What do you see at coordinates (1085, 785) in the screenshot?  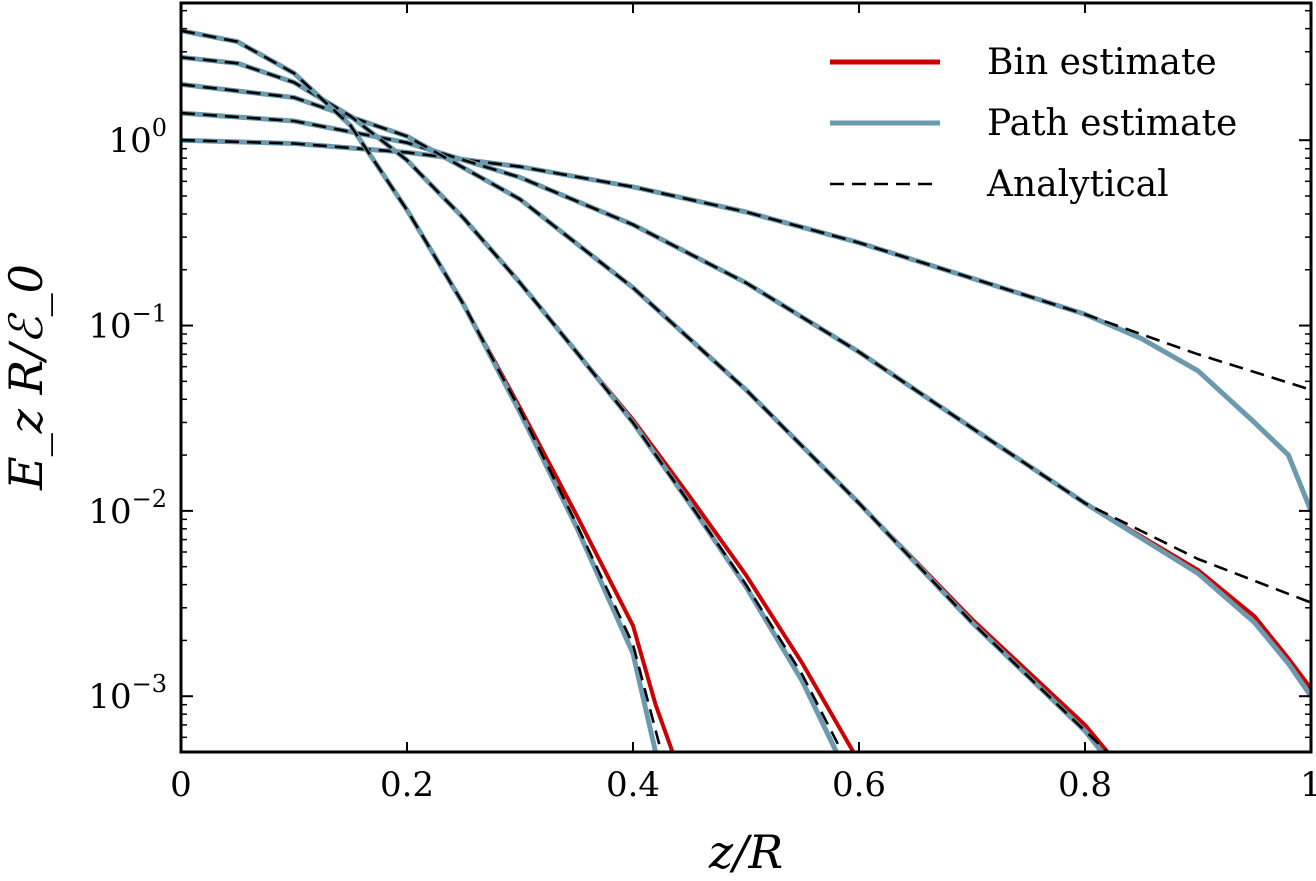 I see `x-tick-label: 0.8` at bounding box center [1085, 785].